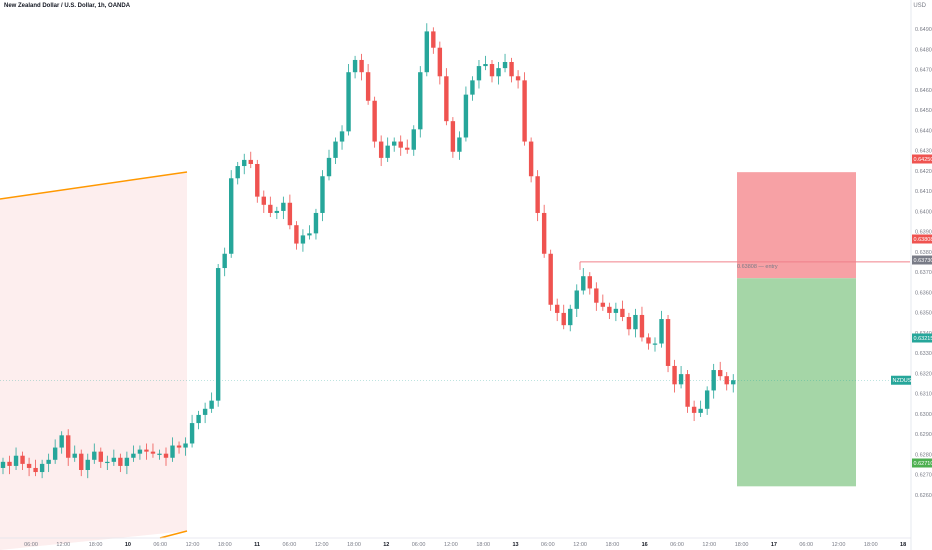 The width and height of the screenshot is (932, 550). Describe the element at coordinates (923, 192) in the screenshot. I see `y-tick-label: 0.64100` at that location.